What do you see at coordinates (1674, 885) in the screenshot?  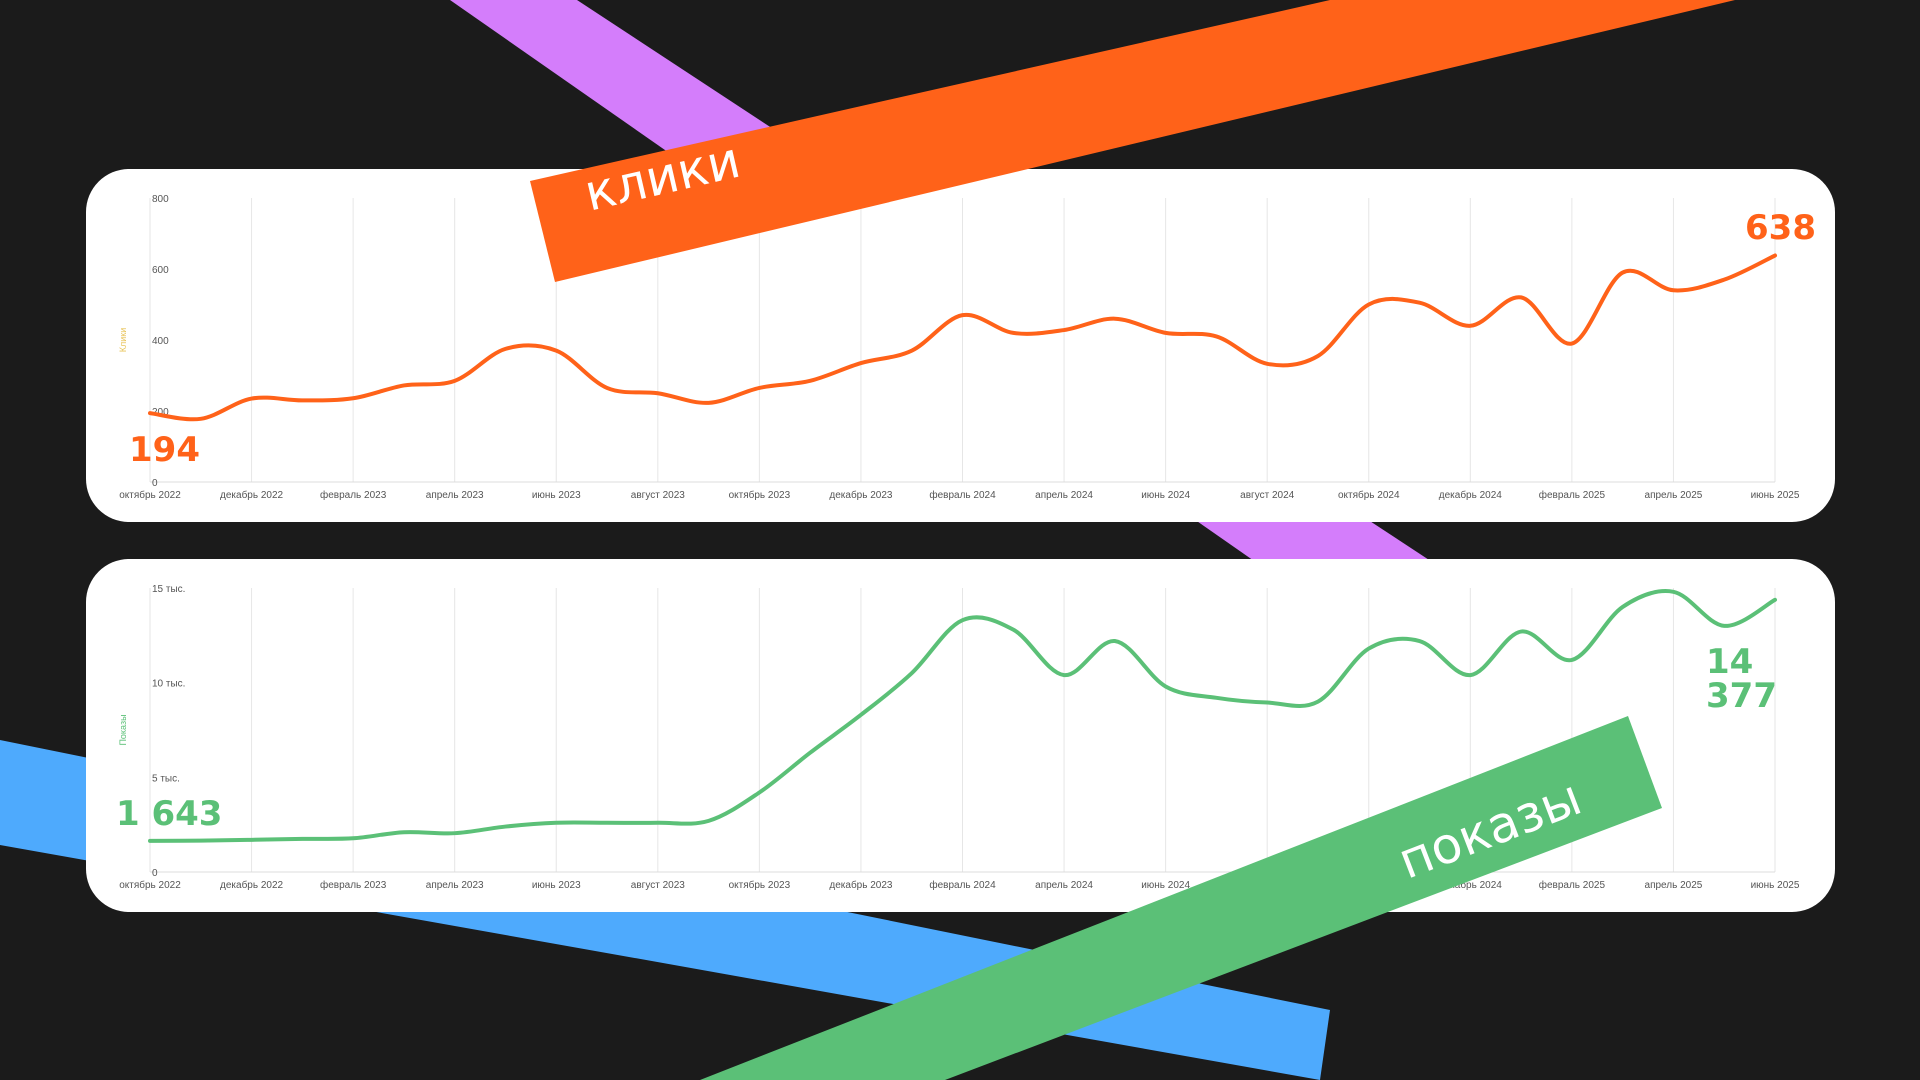 I see `views-x-tick-label: апрель 2025` at bounding box center [1674, 885].